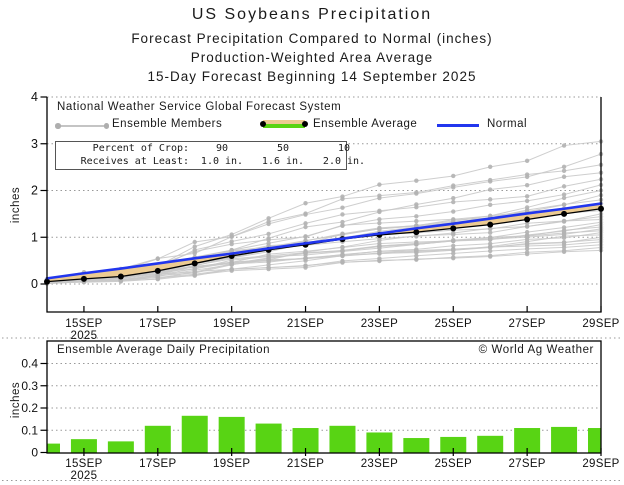 Image resolution: width=624 pixels, height=485 pixels. What do you see at coordinates (140, 148) in the screenshot?
I see `percent-row-label: Percent of Crop:` at bounding box center [140, 148].